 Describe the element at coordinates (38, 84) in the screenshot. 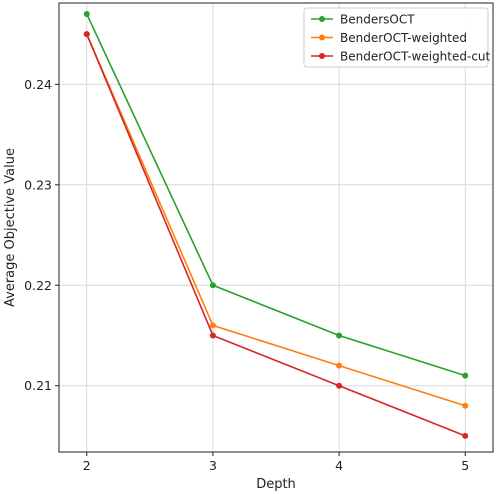

I see `y-tick-label: 0.24` at that location.